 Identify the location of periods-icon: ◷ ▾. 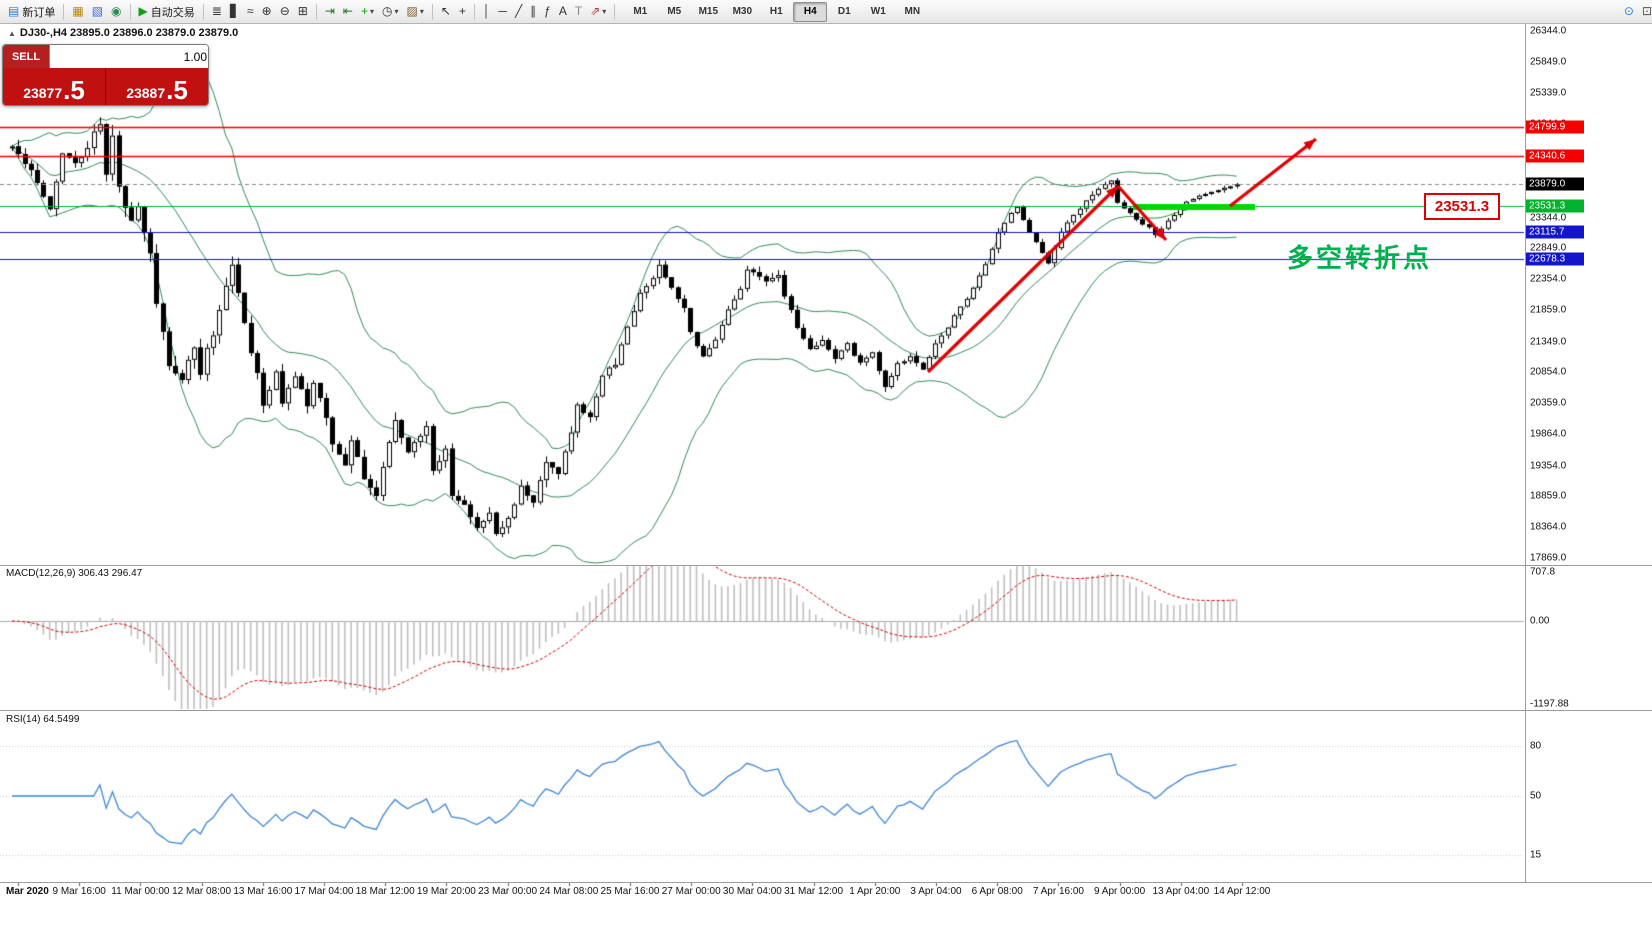
(390, 11).